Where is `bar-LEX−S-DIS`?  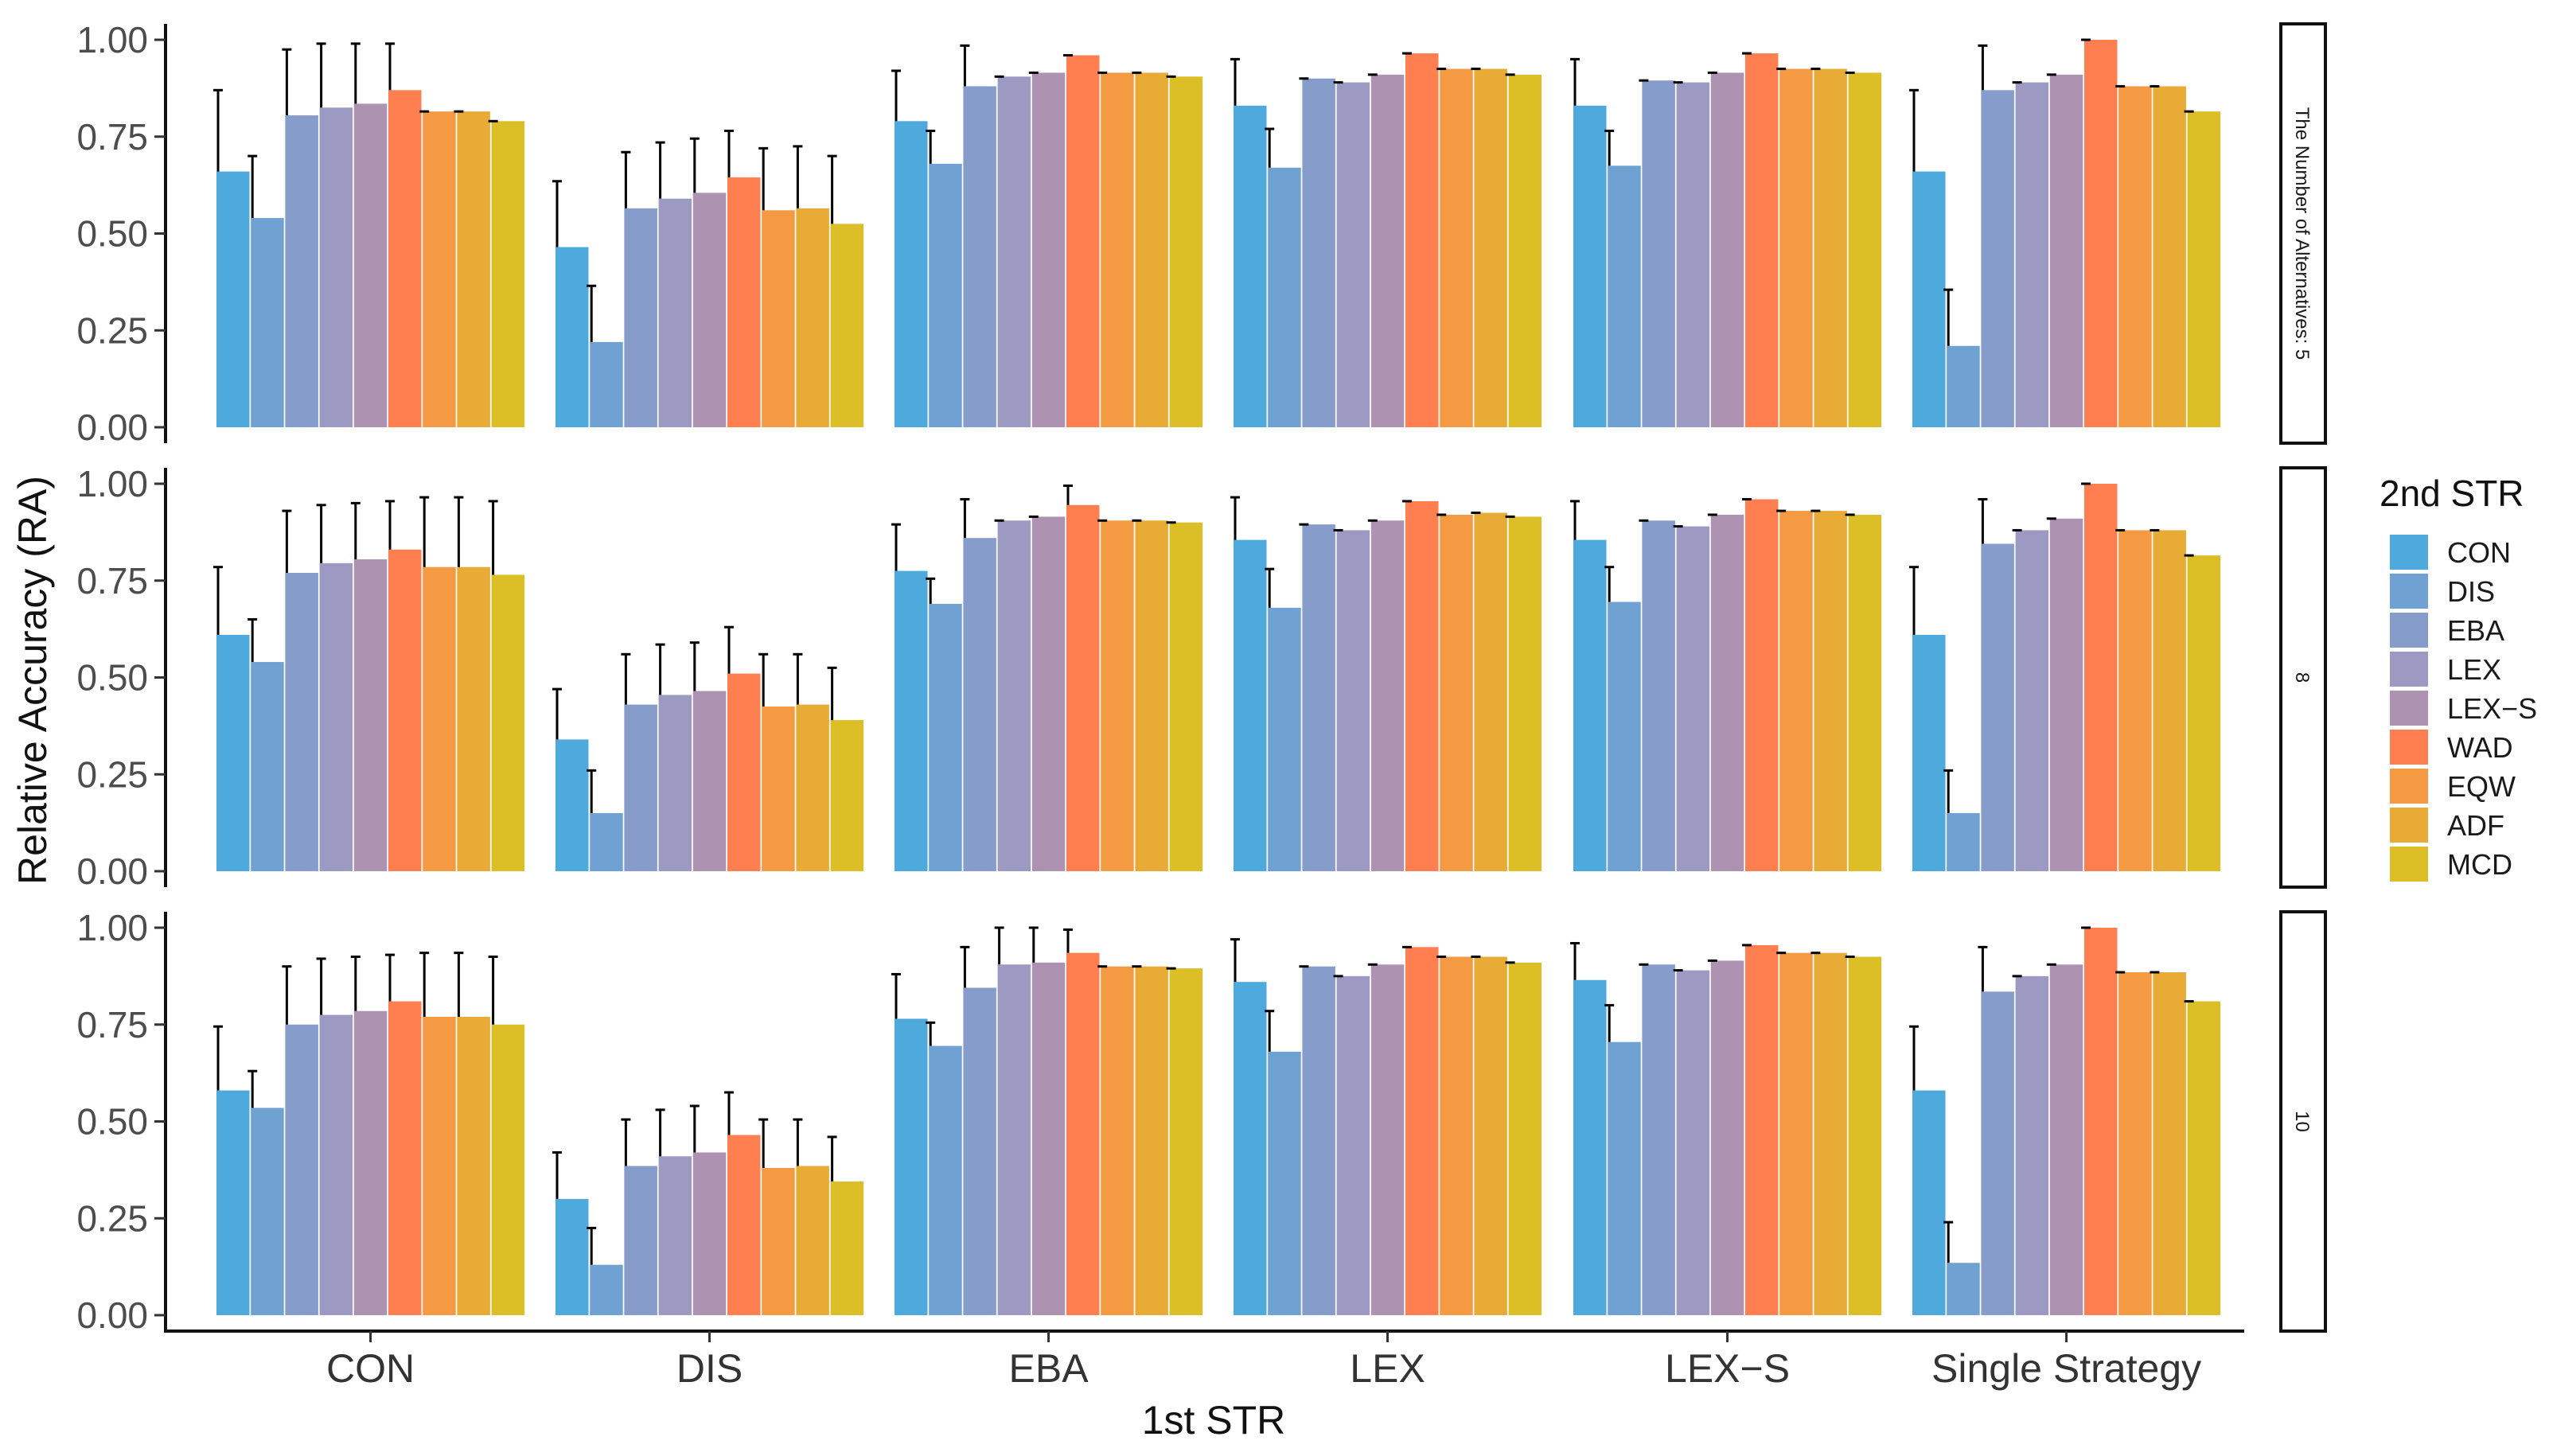 bar-LEX−S-DIS is located at coordinates (1624, 1178).